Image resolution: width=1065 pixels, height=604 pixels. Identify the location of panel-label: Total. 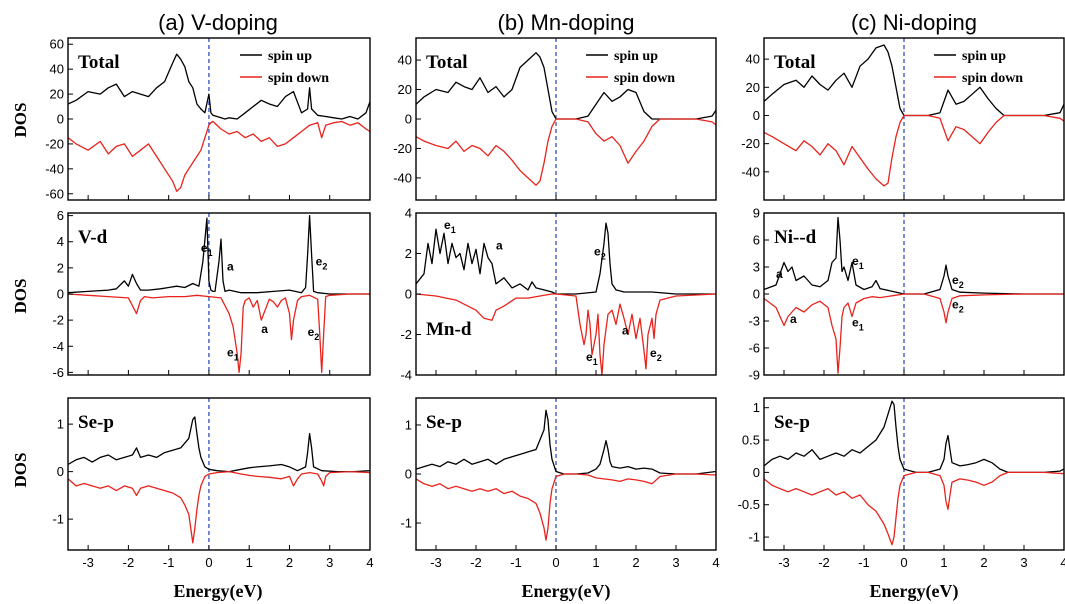
(447, 62).